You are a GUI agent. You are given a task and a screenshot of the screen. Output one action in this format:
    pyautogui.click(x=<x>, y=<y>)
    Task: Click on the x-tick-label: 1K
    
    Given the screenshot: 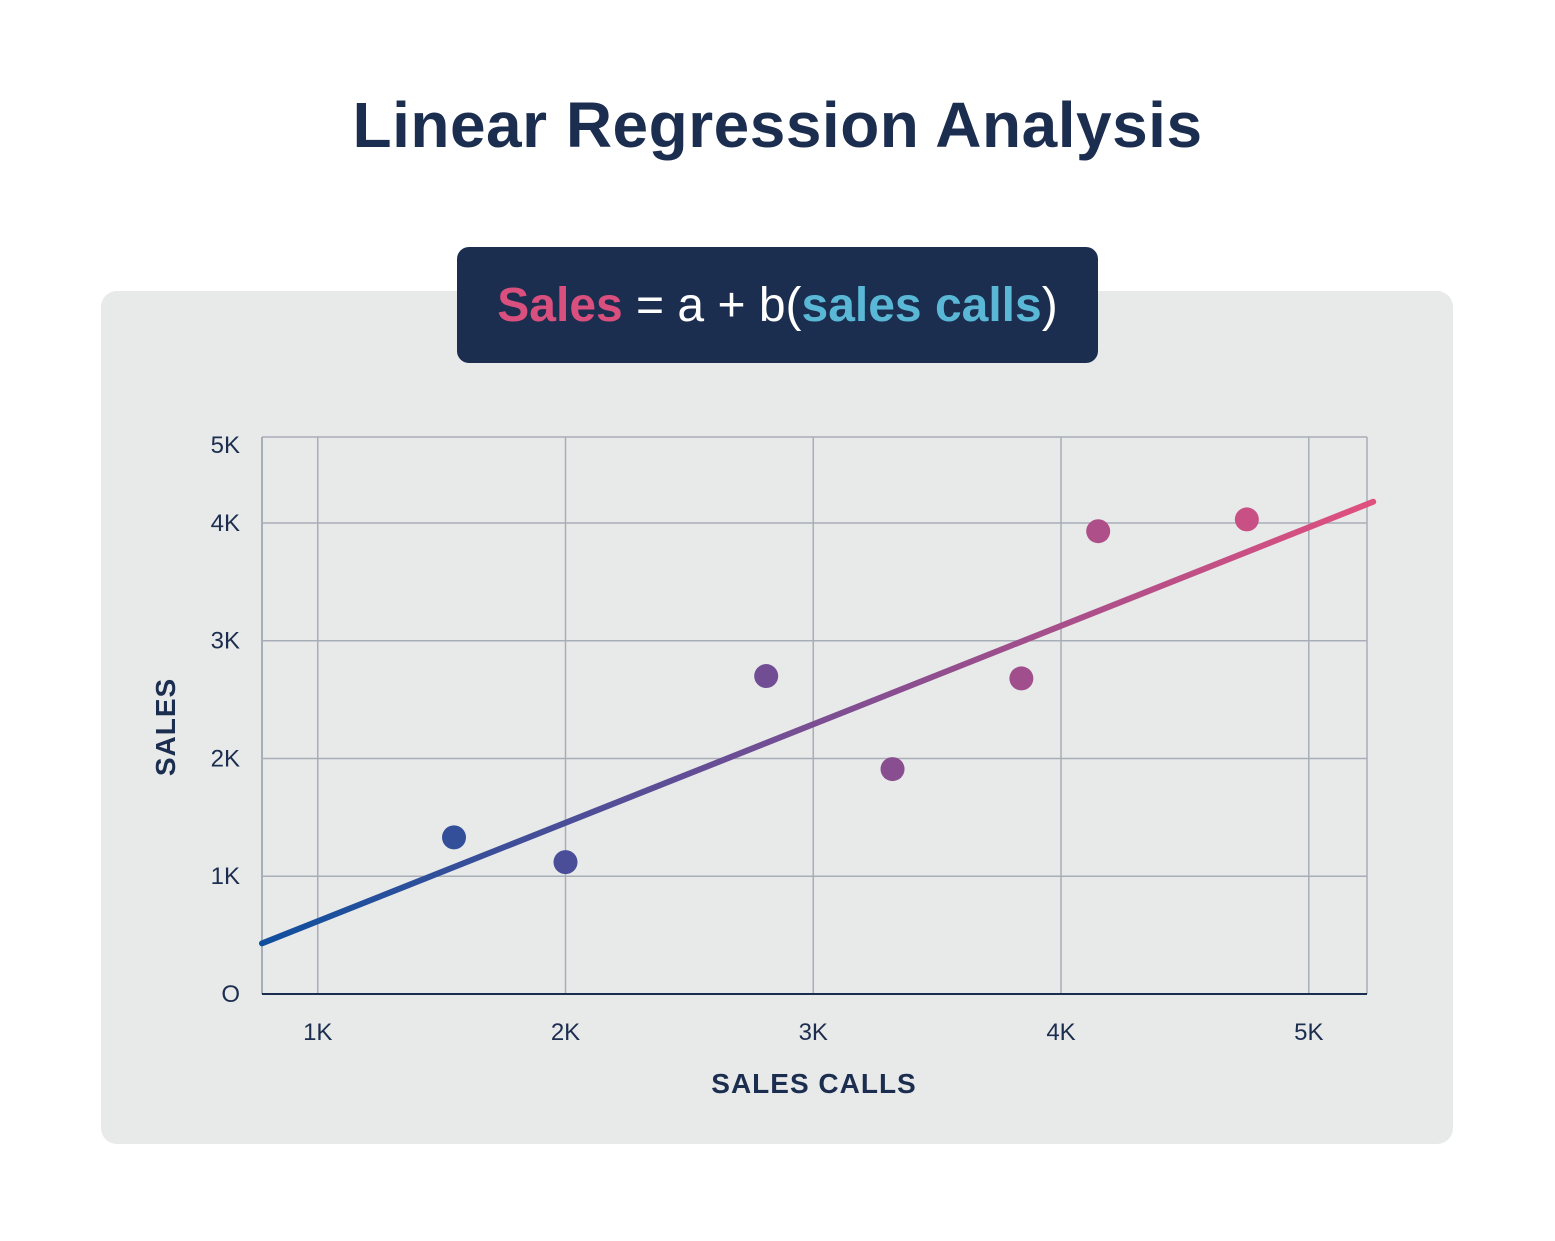 What is the action you would take?
    pyautogui.click(x=317, y=1032)
    